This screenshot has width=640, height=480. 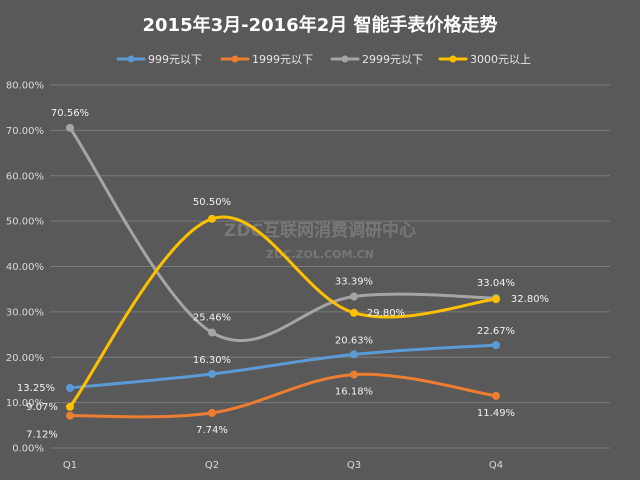 I want to click on data-label: 13.25%, so click(x=36, y=388).